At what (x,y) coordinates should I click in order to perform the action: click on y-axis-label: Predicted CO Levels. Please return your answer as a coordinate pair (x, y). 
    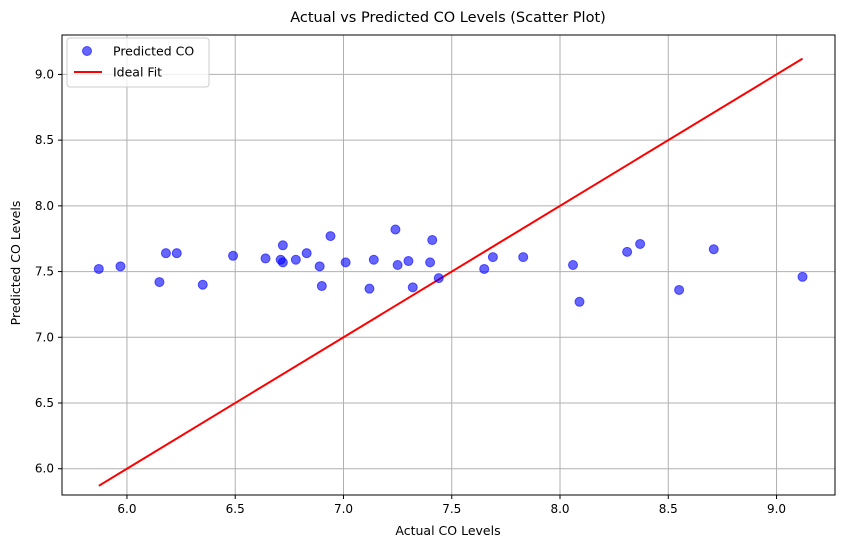
    Looking at the image, I should click on (15, 263).